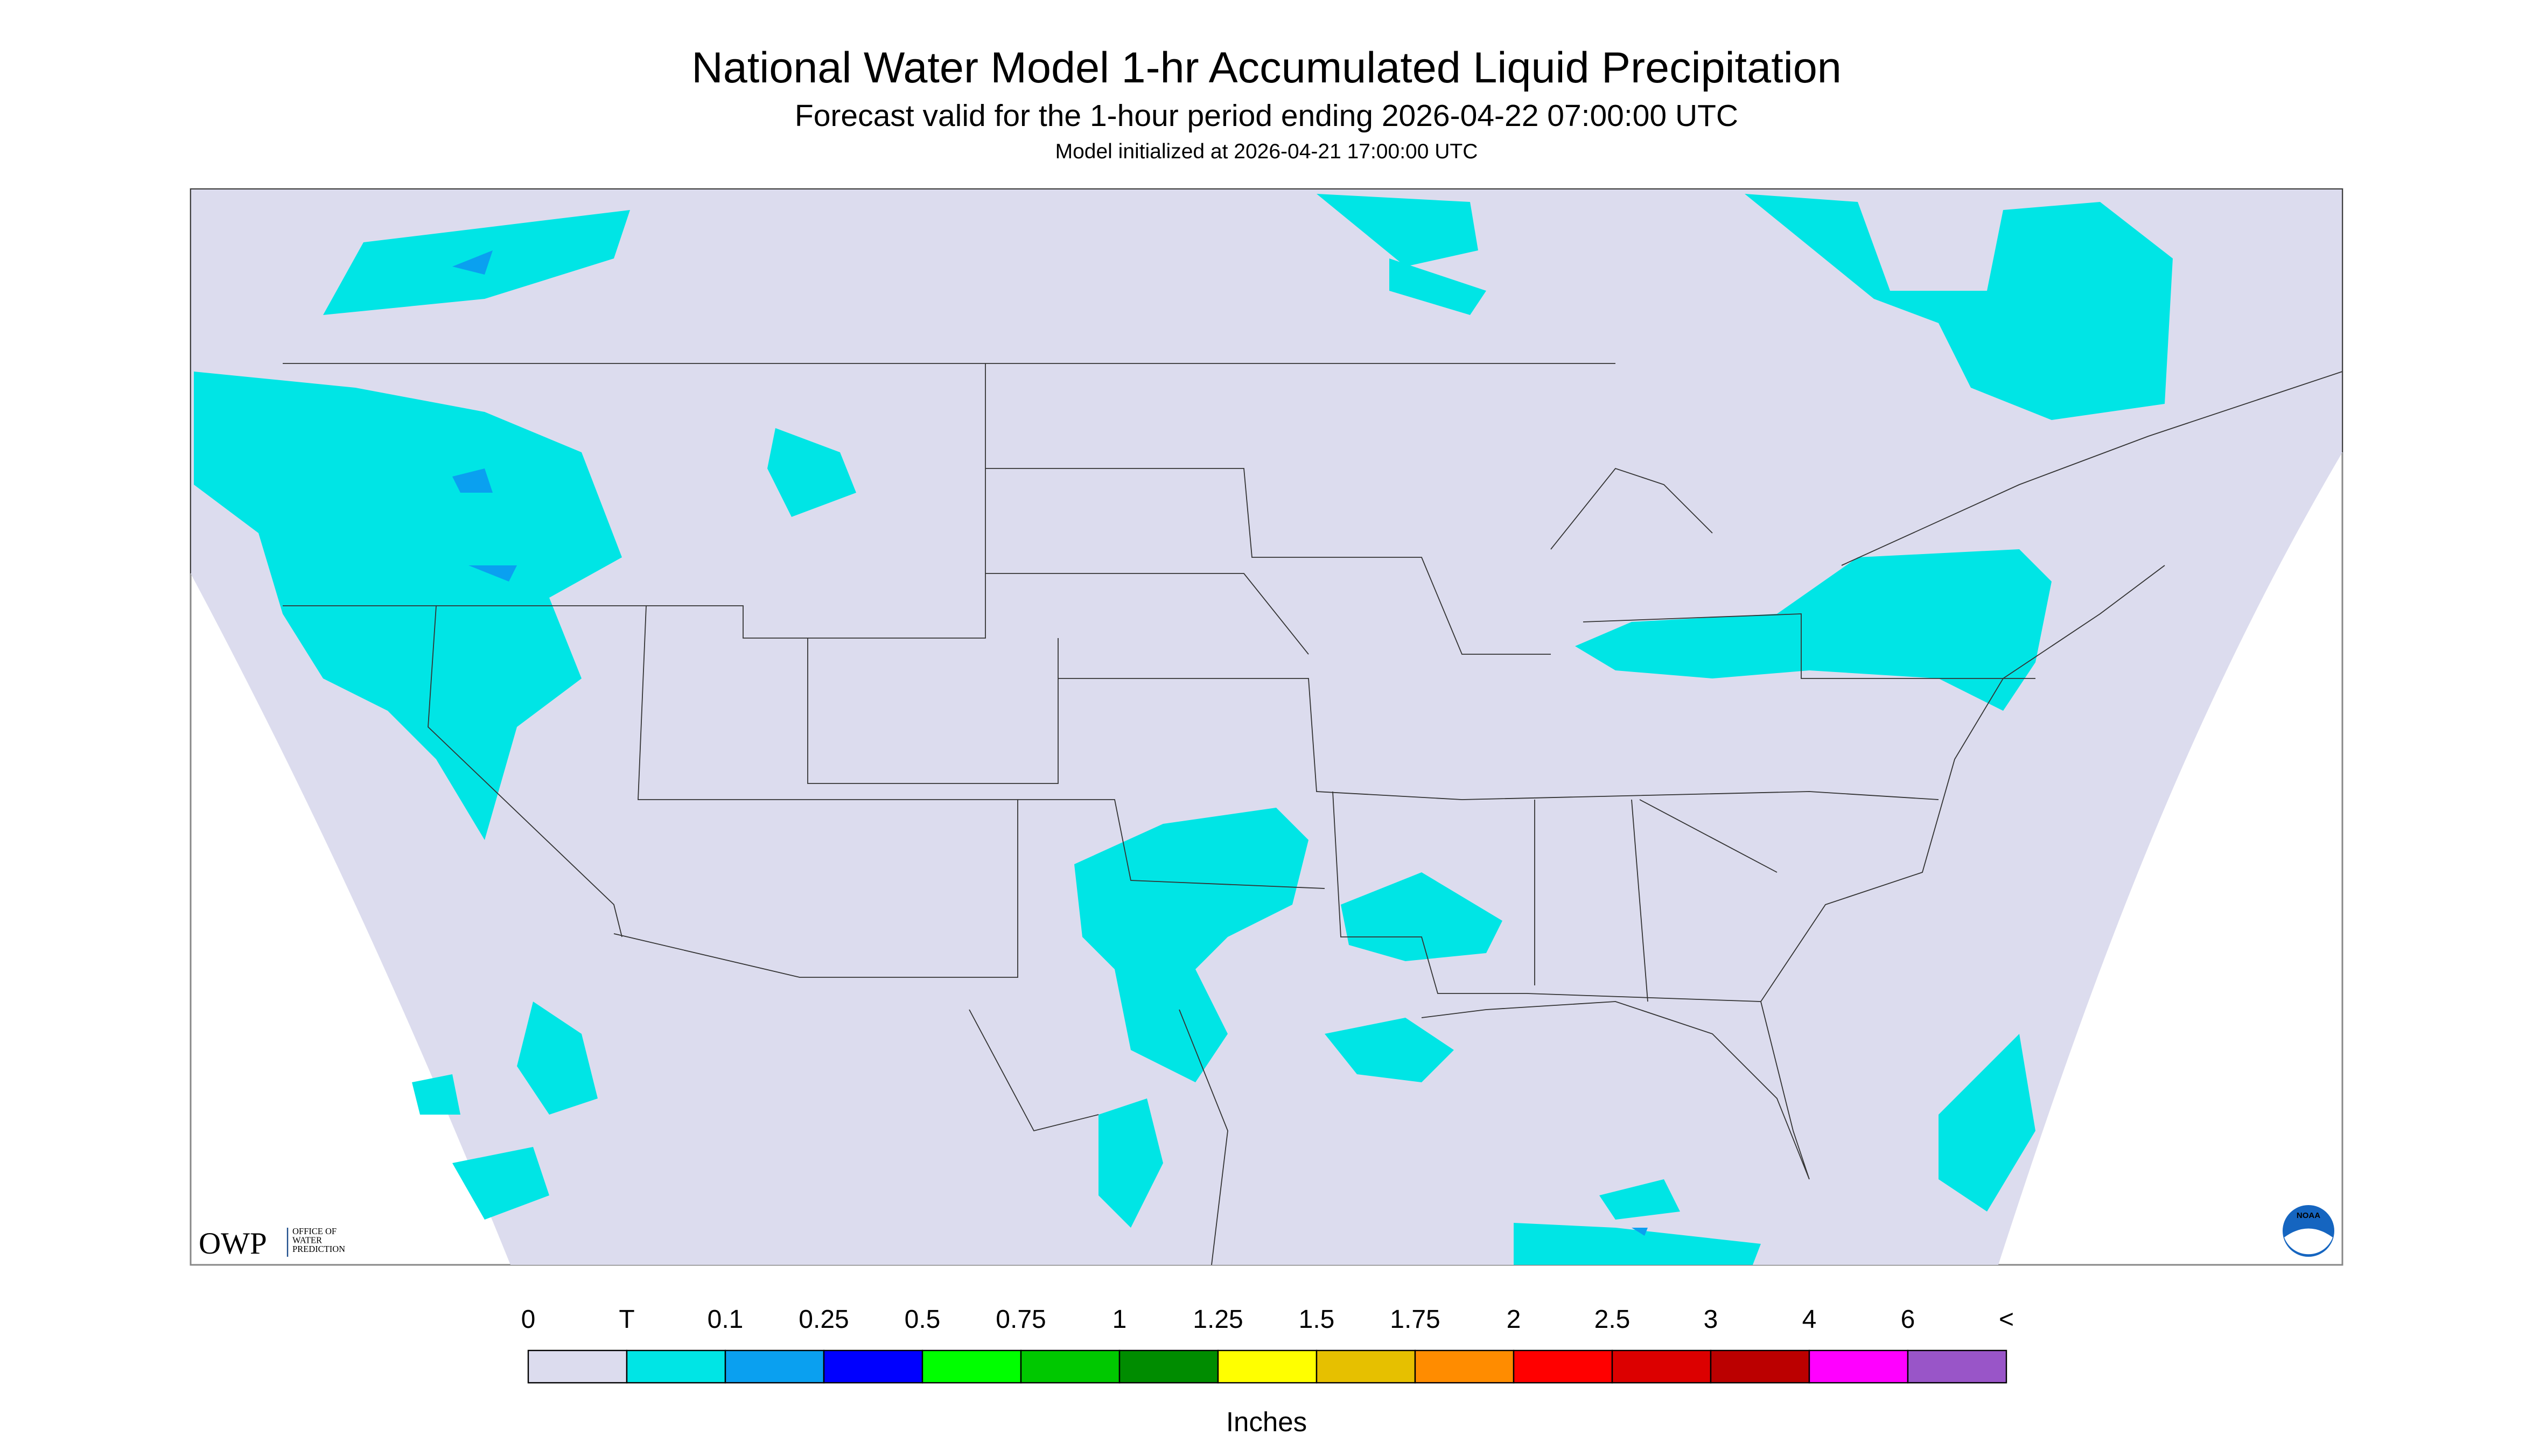  Describe the element at coordinates (314, 1231) in the screenshot. I see `logo-line: OFFICE OF` at that location.